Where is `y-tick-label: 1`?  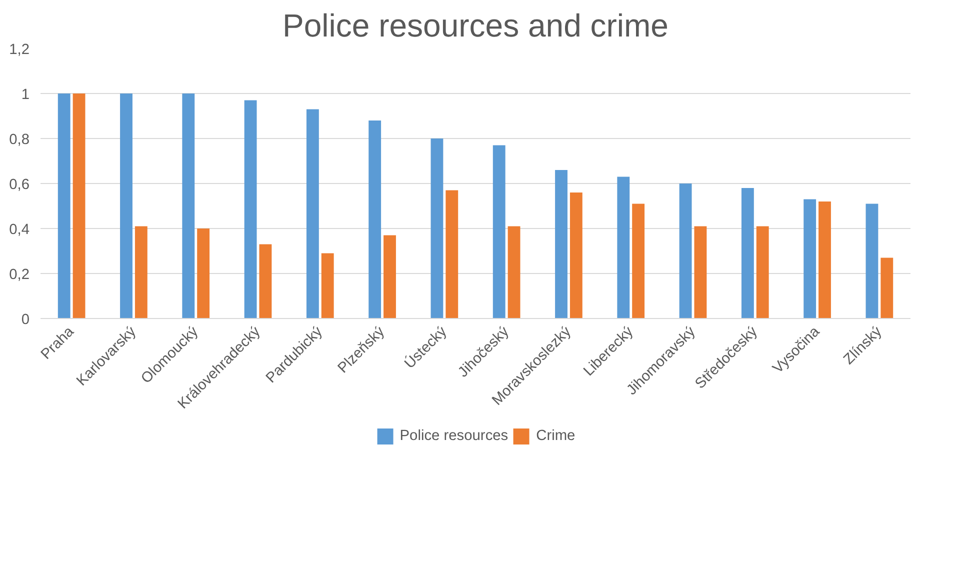 y-tick-label: 1 is located at coordinates (25, 95).